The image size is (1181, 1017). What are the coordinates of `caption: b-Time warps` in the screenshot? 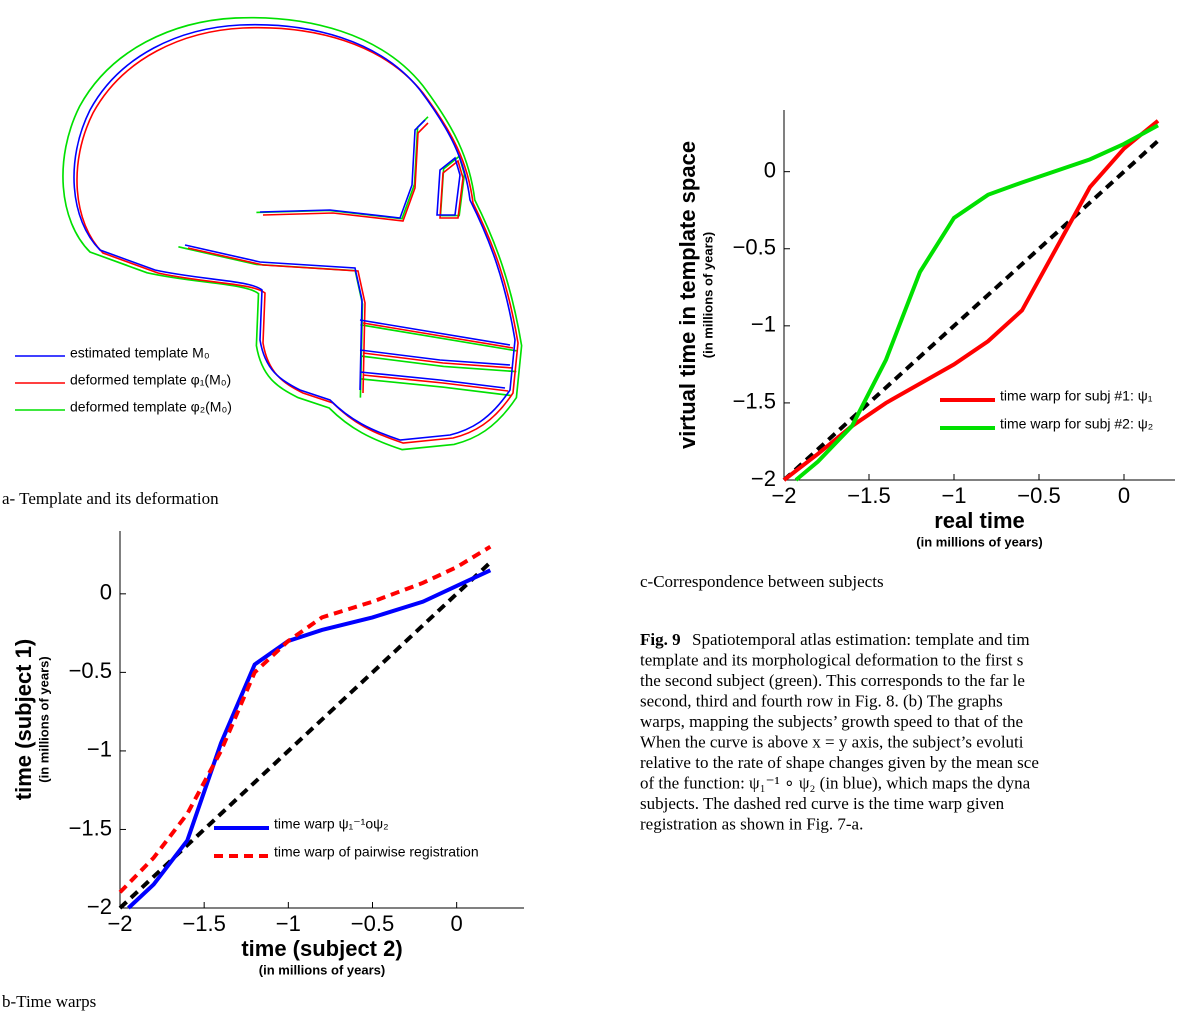 It's located at (49, 1001).